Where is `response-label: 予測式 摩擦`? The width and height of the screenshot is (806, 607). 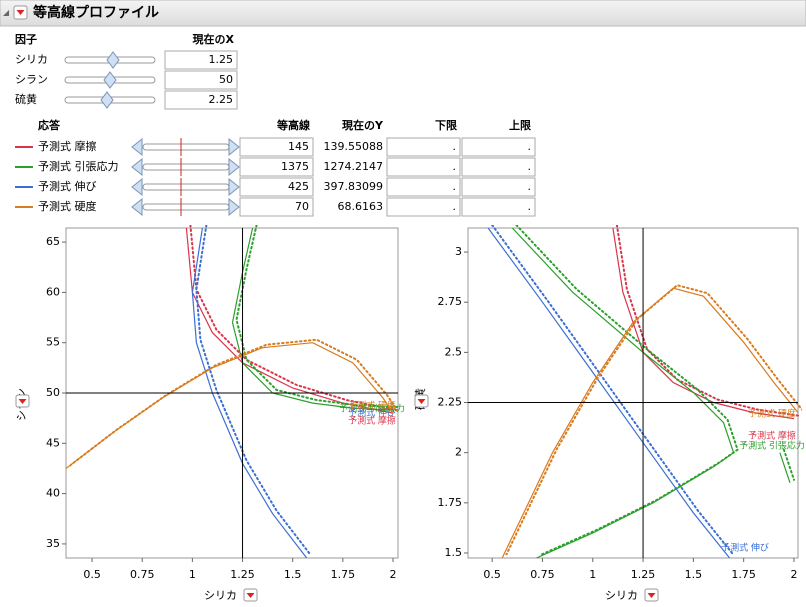 response-label: 予測式 摩擦 is located at coordinates (67, 146).